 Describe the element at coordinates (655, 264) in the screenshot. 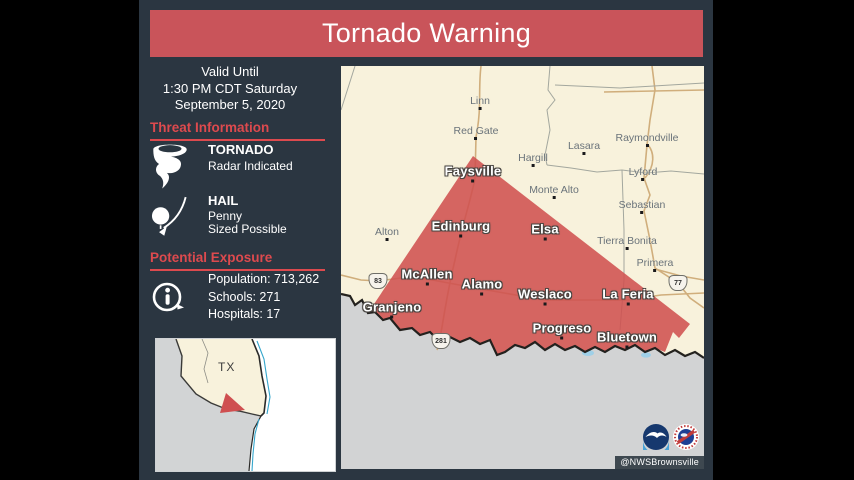

I see `map-city-label: Primera` at that location.